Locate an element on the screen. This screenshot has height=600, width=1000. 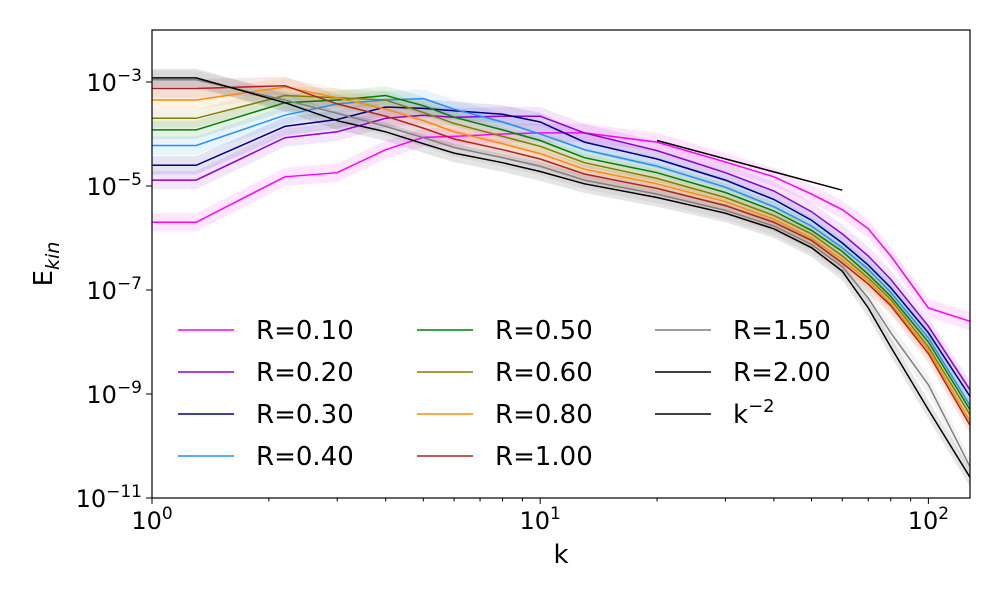
y-tick-label: 10⁻³ is located at coordinates (114, 81).